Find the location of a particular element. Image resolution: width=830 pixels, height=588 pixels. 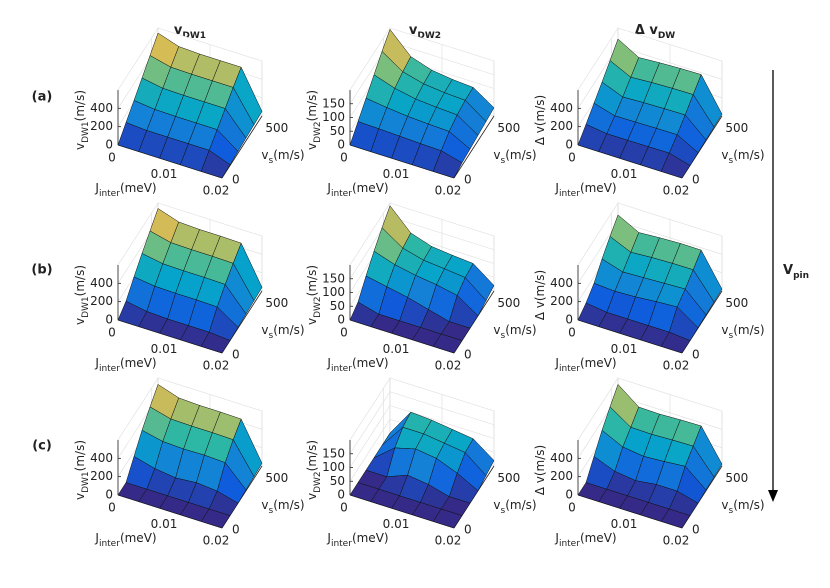

label: vDW1 is located at coordinates (190, 32).